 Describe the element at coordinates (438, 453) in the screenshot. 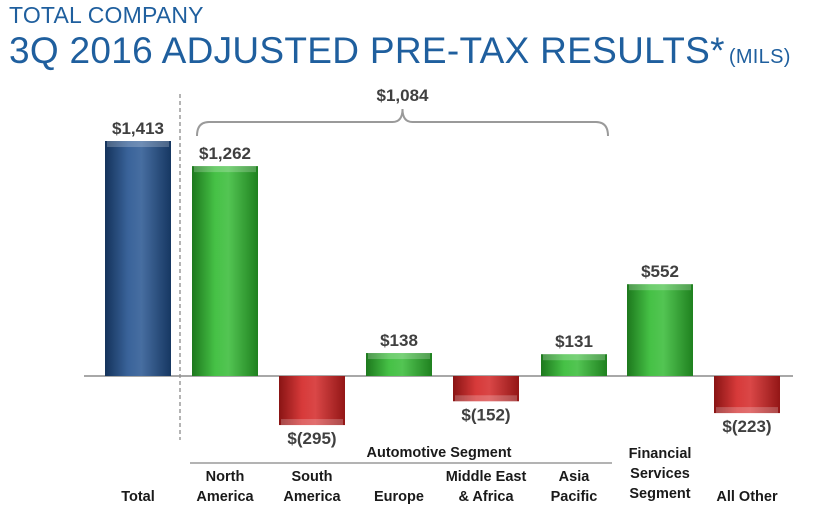

I see `group-label-automotive: Automotive Segment` at that location.